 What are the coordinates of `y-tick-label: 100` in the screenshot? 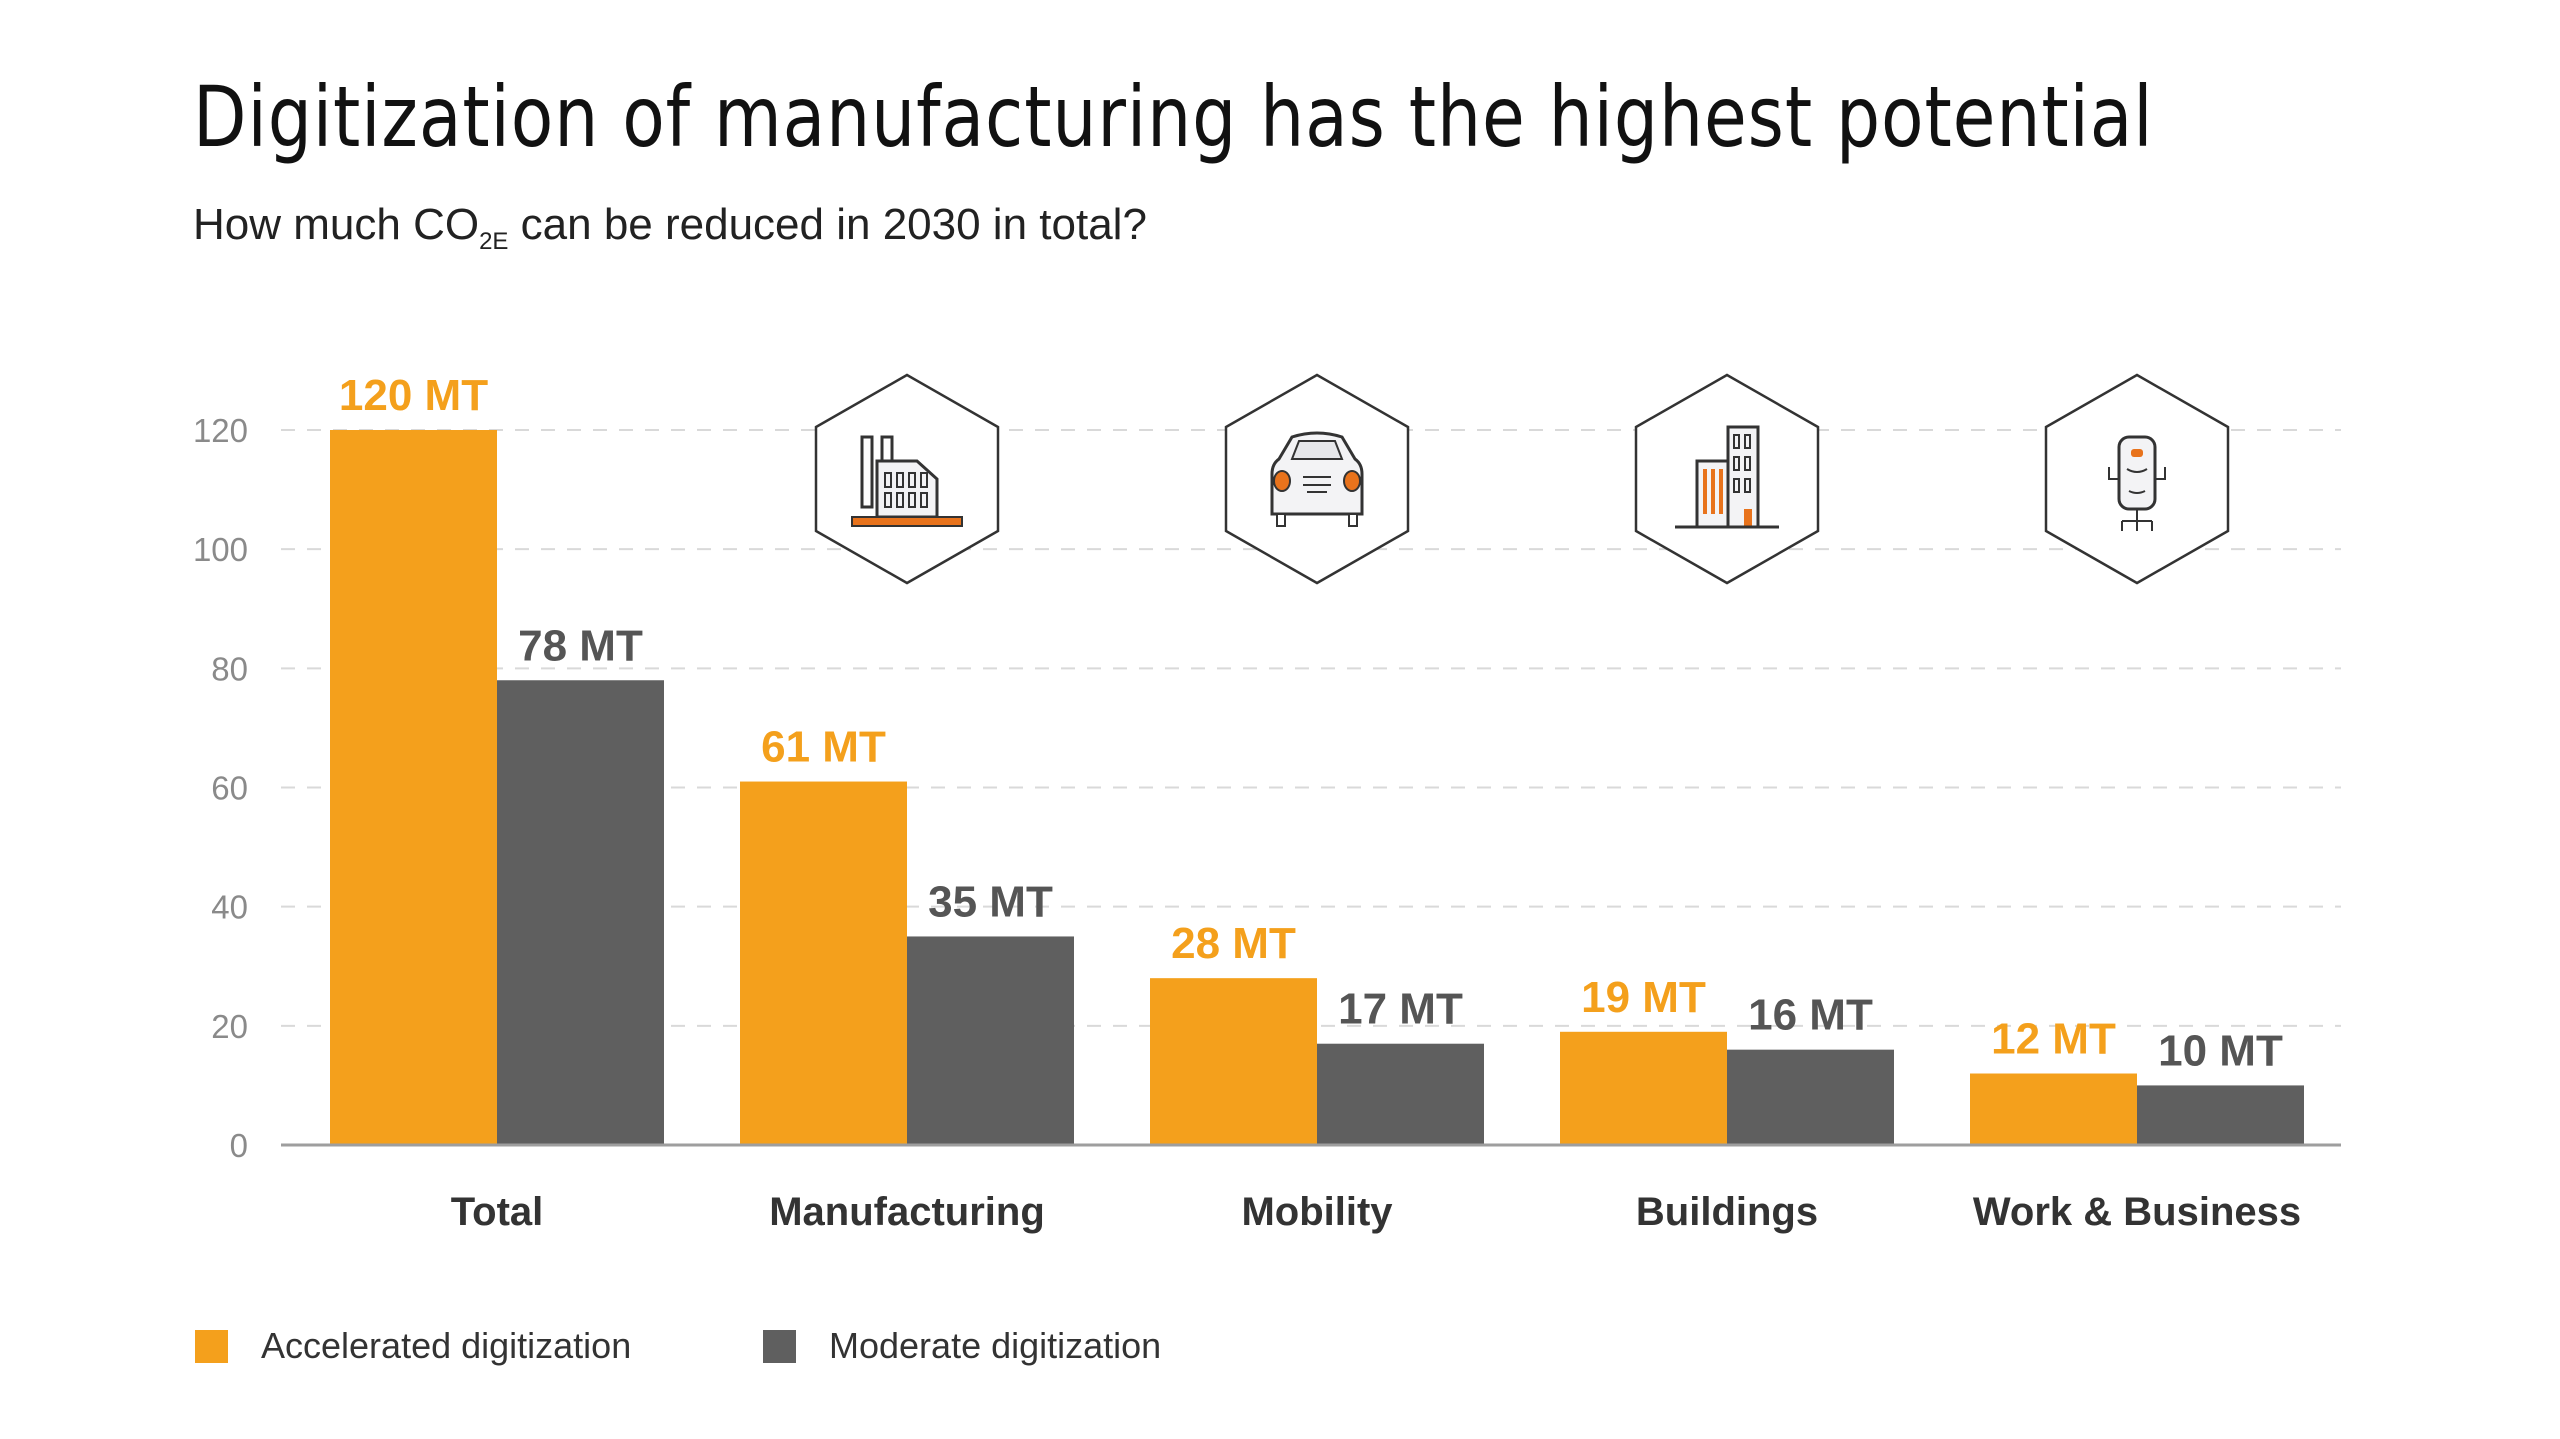 It's located at (220, 549).